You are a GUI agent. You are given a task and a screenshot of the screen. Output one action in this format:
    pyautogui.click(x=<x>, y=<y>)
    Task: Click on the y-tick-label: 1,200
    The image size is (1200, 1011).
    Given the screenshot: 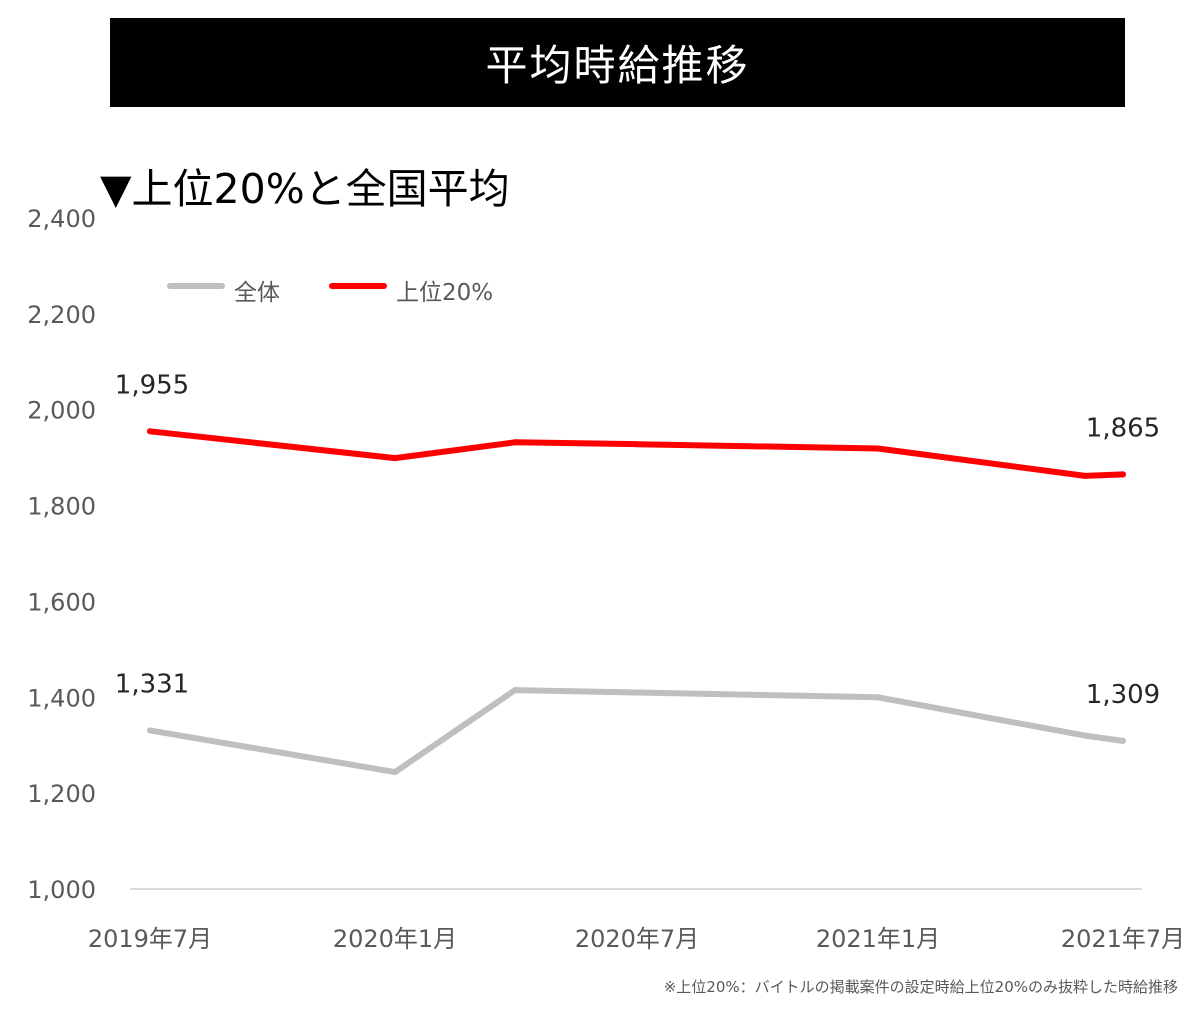 What is the action you would take?
    pyautogui.click(x=61, y=794)
    